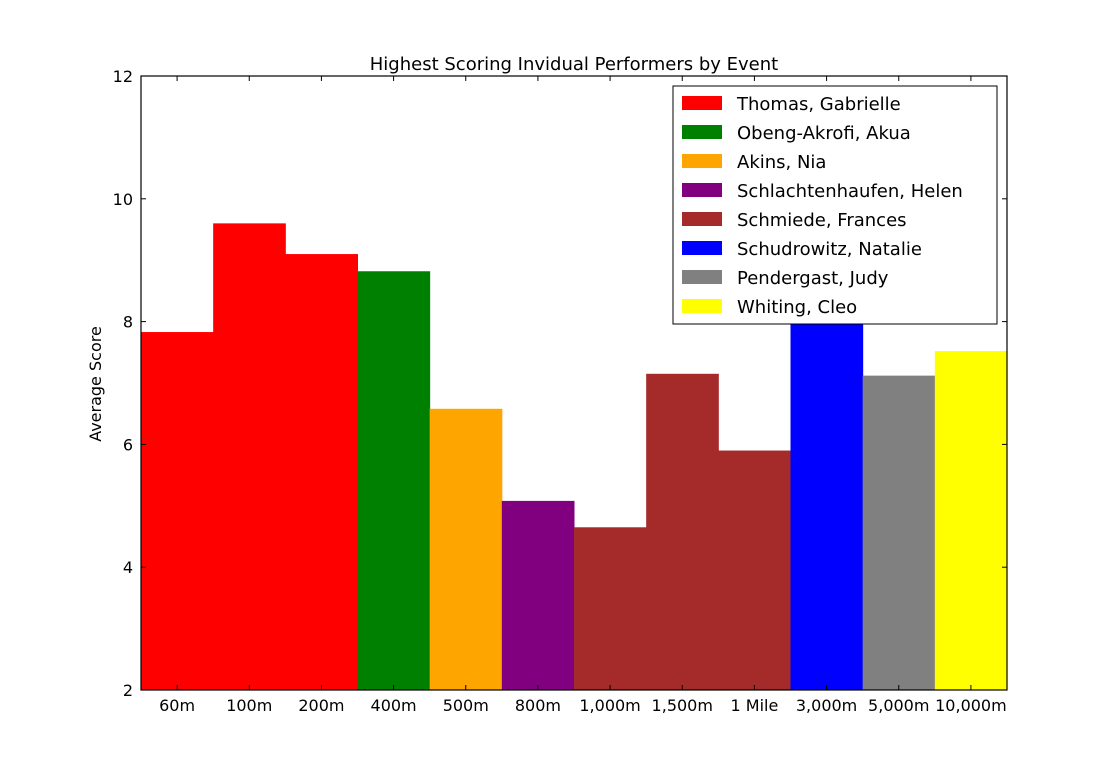  I want to click on x-tick-label: 100m, so click(249, 705).